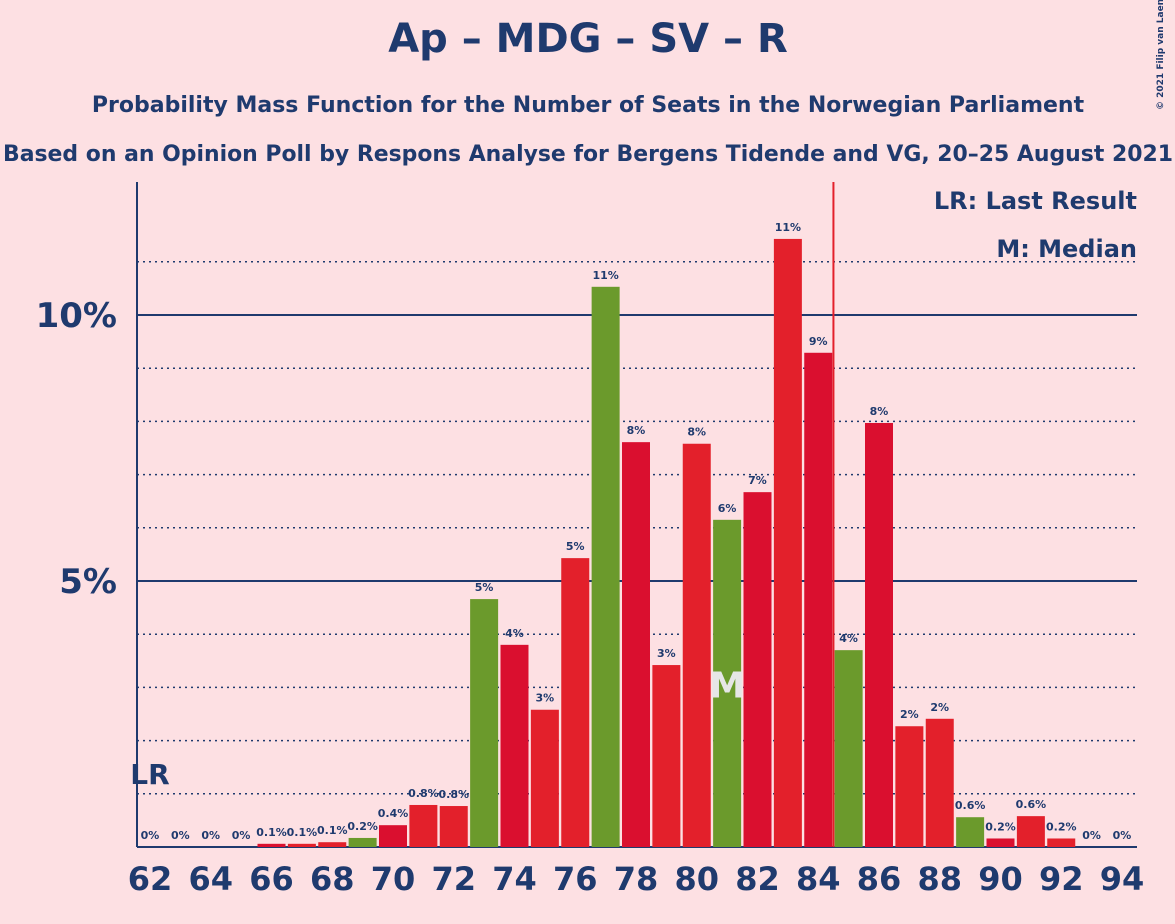 The width and height of the screenshot is (1175, 924). What do you see at coordinates (575, 879) in the screenshot?
I see `x-tick-label: 76` at bounding box center [575, 879].